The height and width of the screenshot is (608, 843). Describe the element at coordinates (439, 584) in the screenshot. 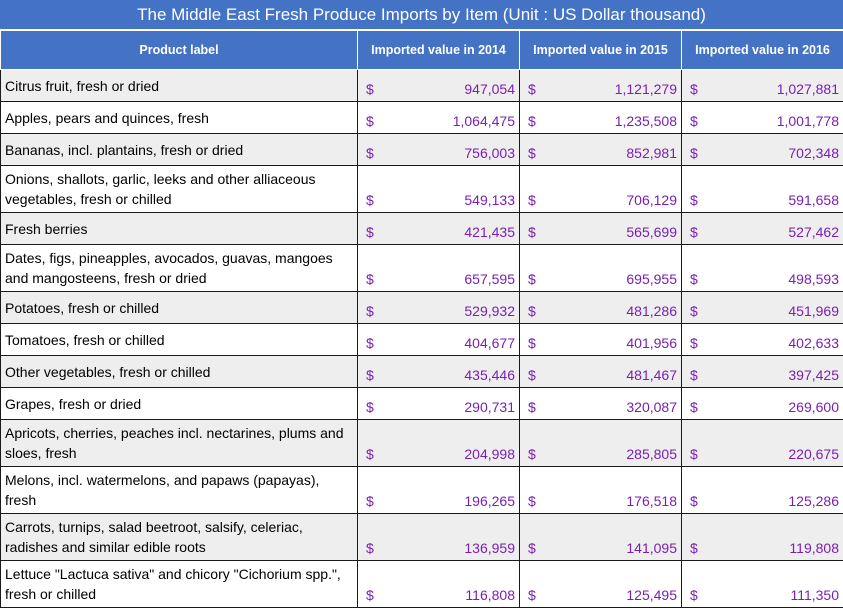

I see `value-cell: $116,808` at that location.